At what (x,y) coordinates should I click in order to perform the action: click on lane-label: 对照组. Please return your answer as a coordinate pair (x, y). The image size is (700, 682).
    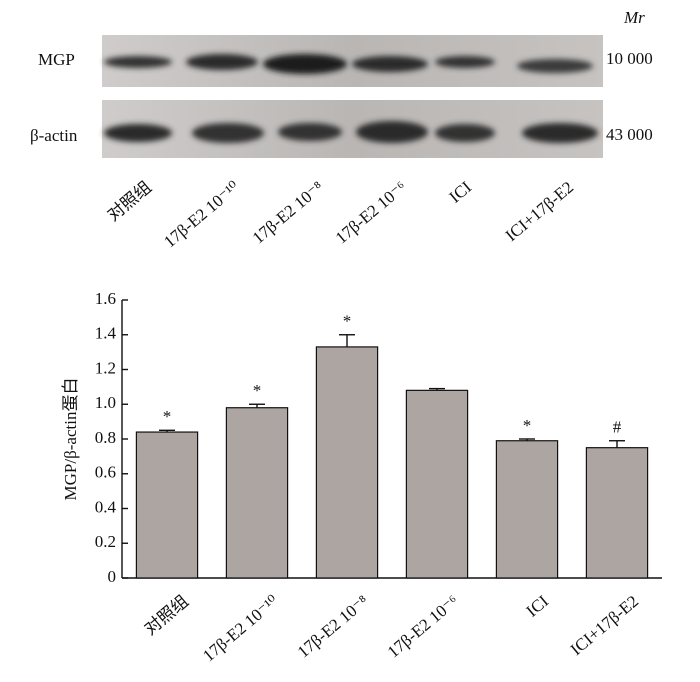
    Looking at the image, I should click on (129, 201).